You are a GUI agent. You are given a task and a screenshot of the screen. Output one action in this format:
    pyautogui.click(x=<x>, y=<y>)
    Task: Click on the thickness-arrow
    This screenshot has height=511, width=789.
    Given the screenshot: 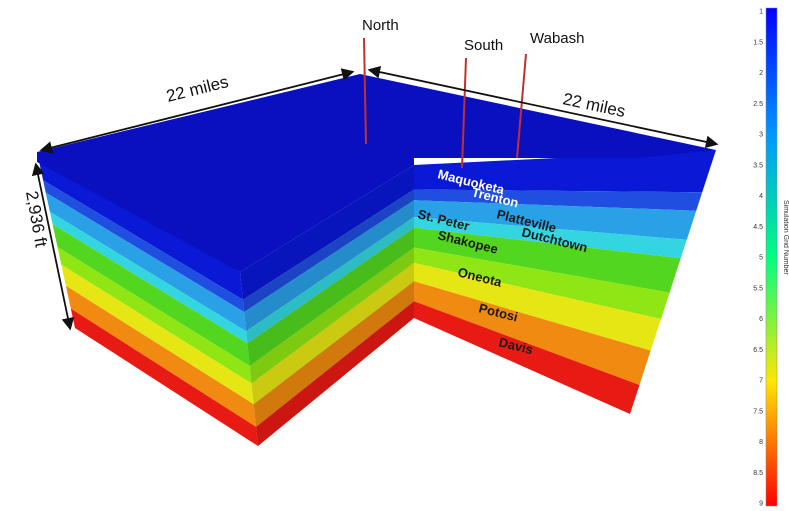 What is the action you would take?
    pyautogui.click(x=53, y=246)
    